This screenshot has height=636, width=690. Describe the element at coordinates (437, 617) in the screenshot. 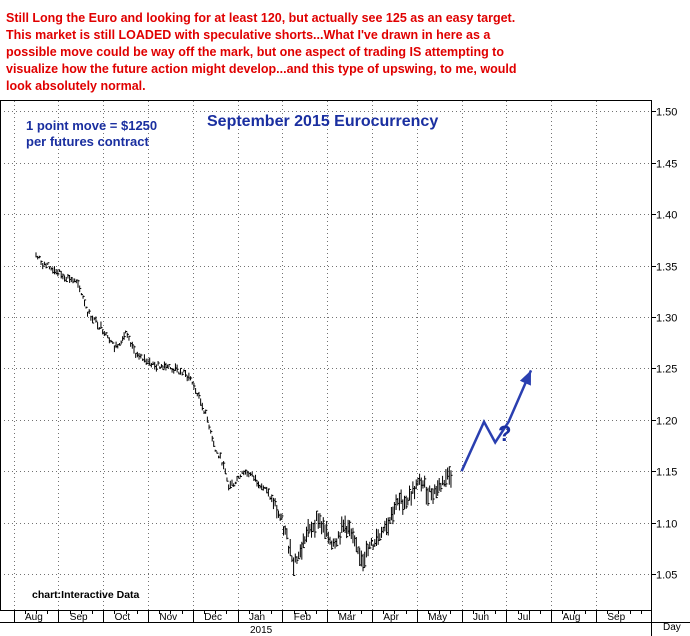

I see `x-tick-label: May` at that location.